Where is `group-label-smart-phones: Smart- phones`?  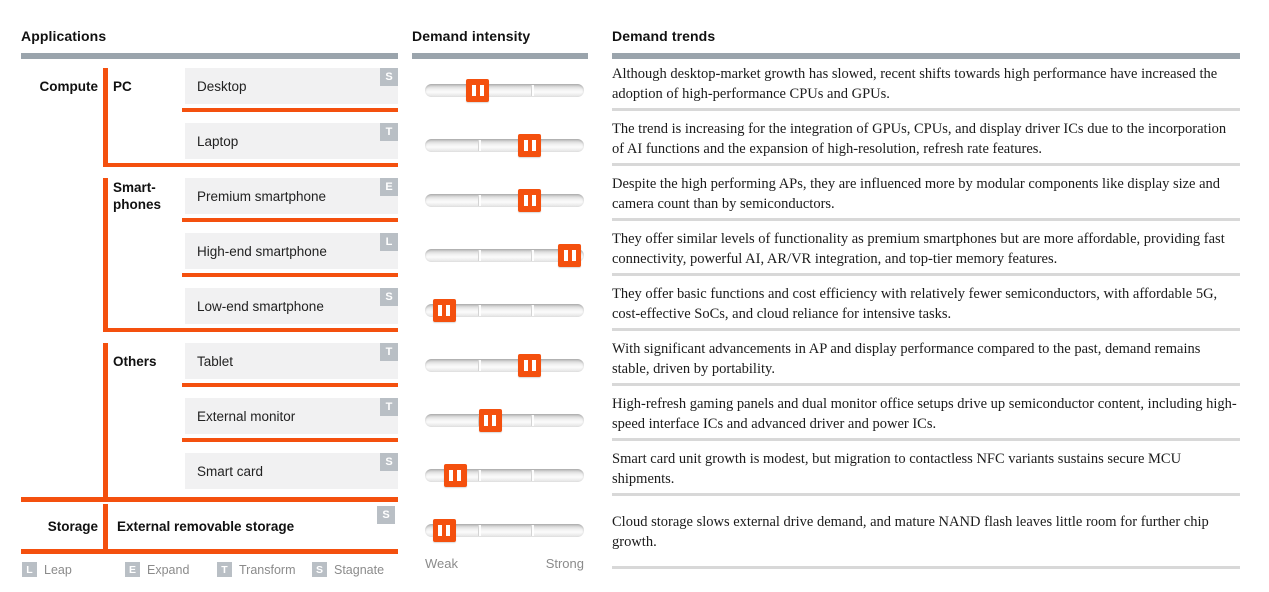
group-label-smart-phones: Smart- phones is located at coordinates (137, 196).